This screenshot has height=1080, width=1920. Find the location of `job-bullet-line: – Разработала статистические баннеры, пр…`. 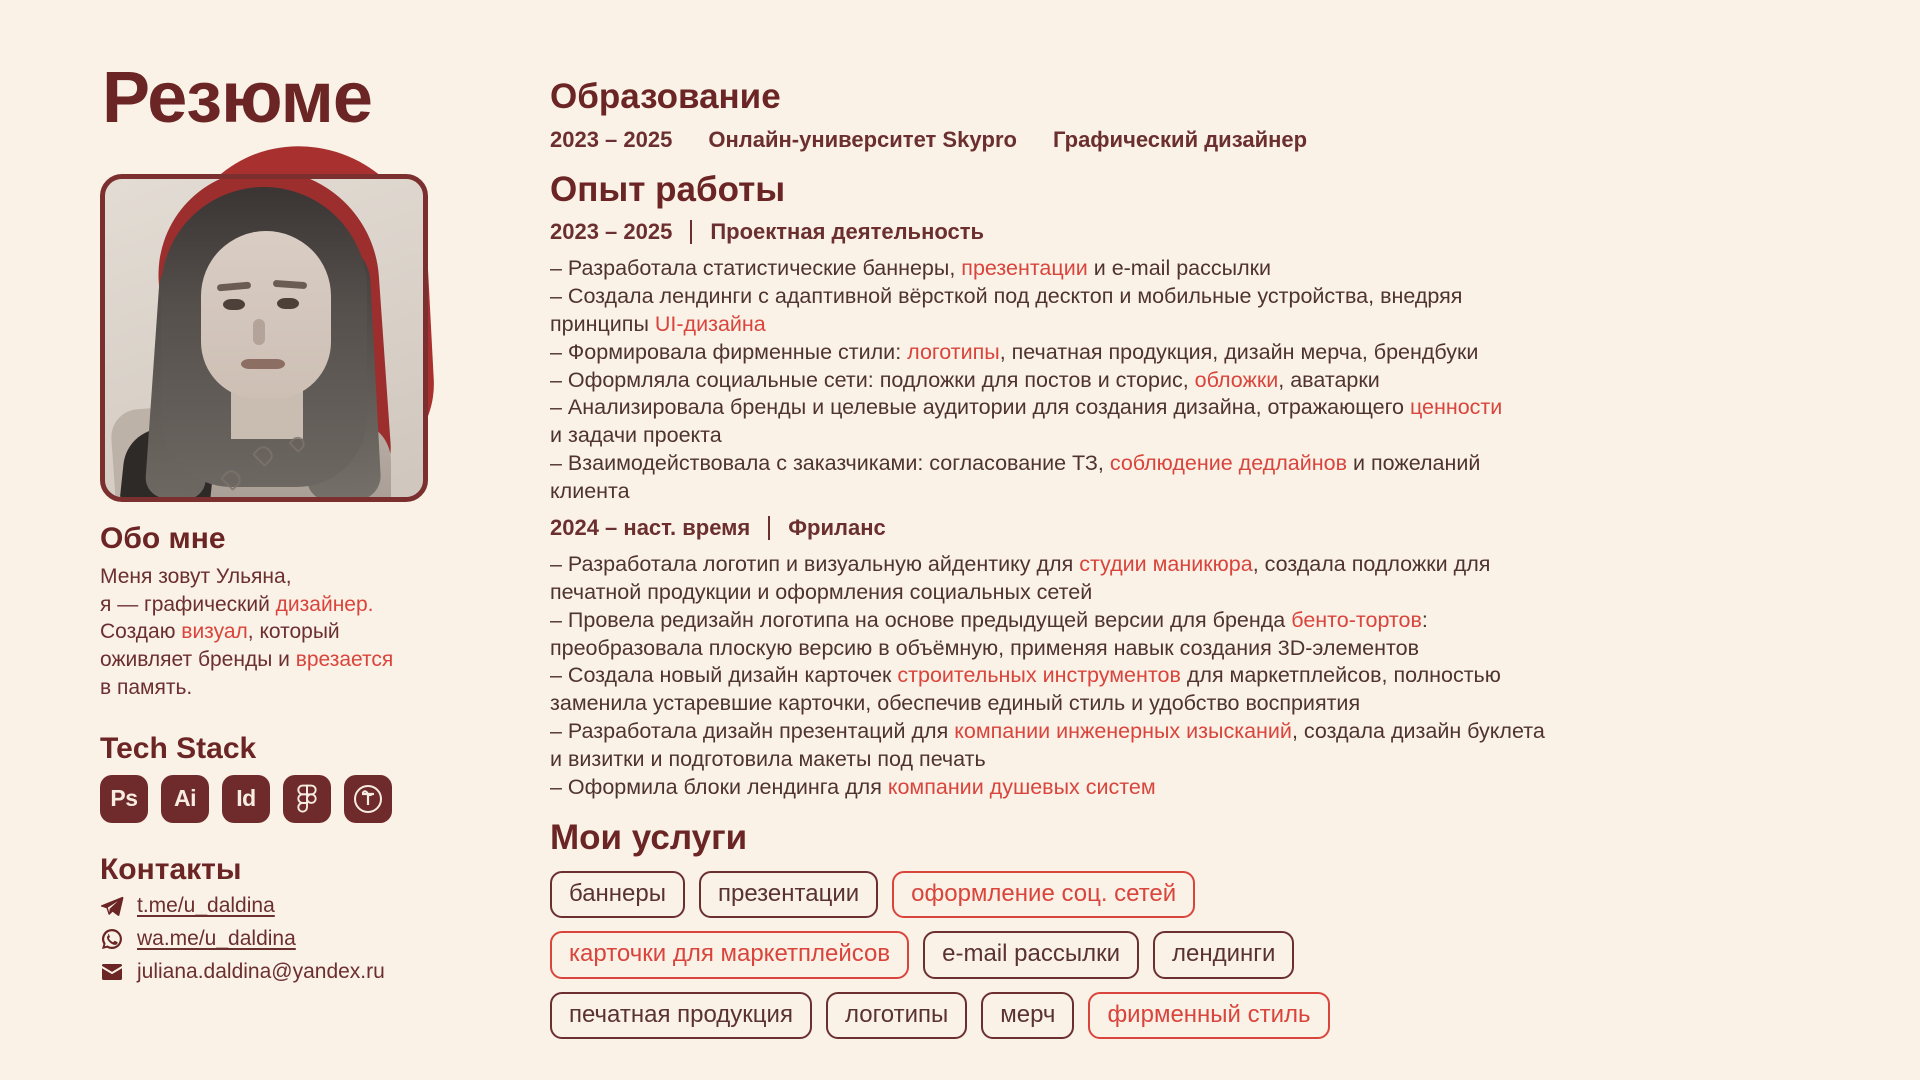

job-bullet-line: – Разработала статистические баннеры, пр… is located at coordinates (1205, 268).